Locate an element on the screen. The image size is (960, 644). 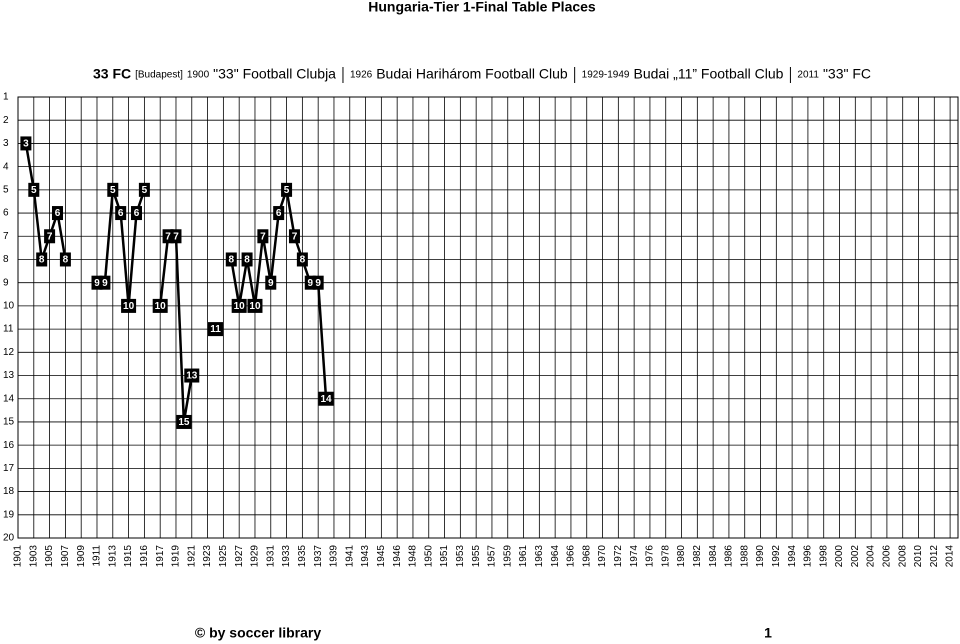
y-tick-label: 14 is located at coordinates (9, 398).